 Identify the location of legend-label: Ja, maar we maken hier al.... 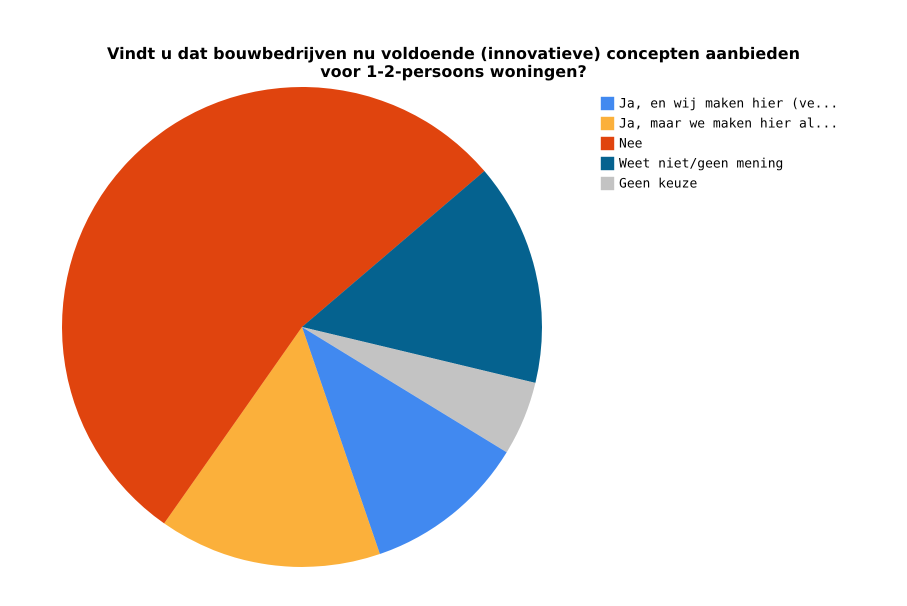
(728, 124).